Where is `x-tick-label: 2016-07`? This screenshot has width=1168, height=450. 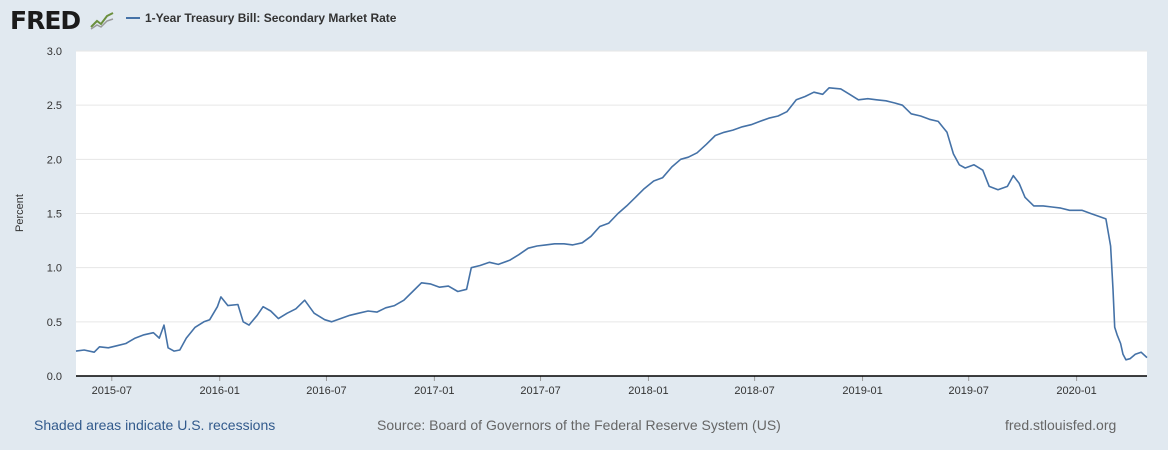 x-tick-label: 2016-07 is located at coordinates (326, 391).